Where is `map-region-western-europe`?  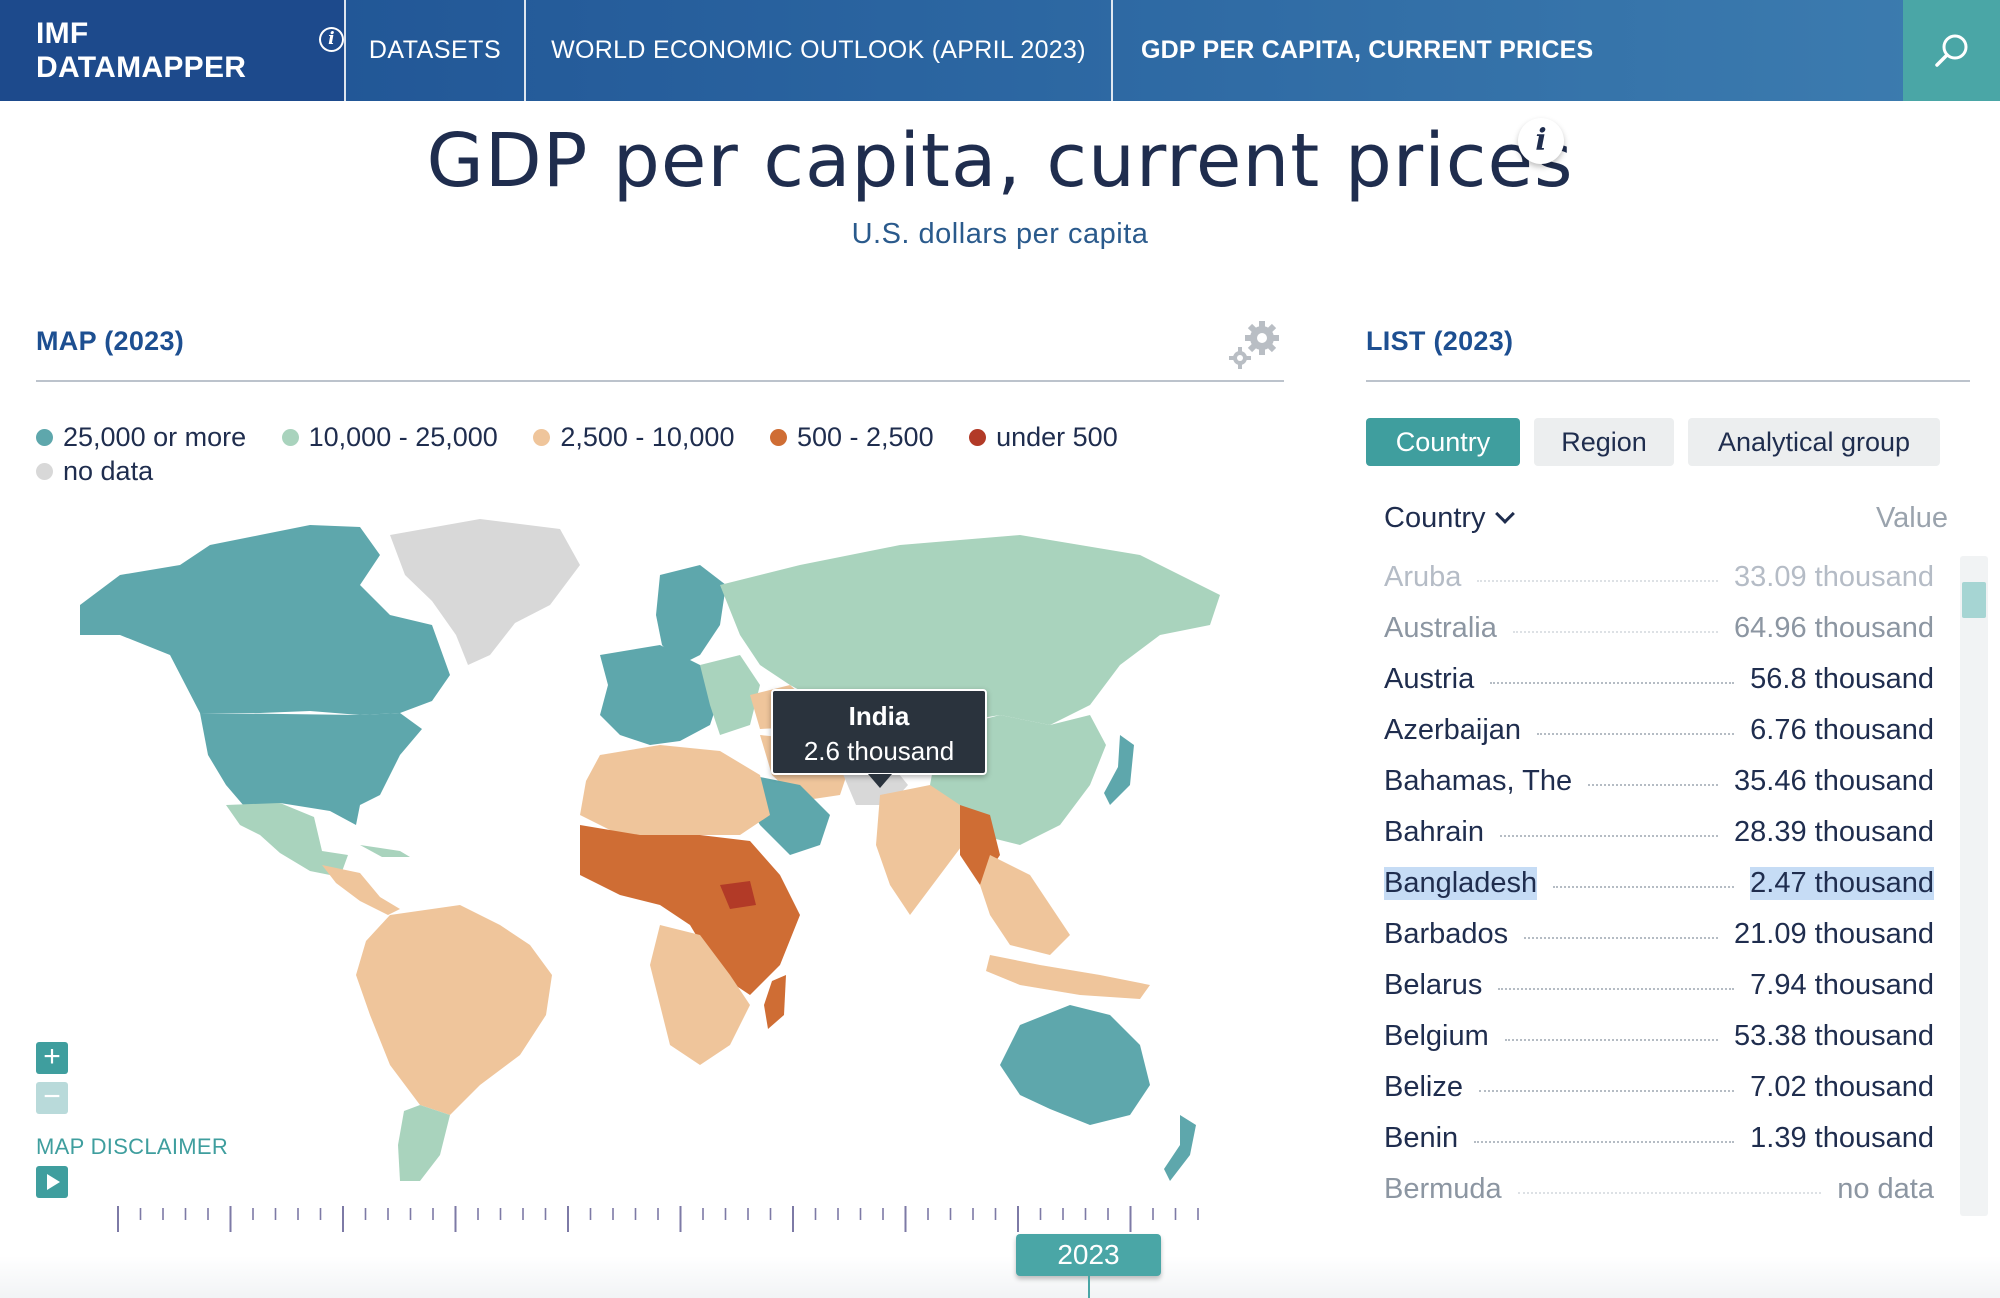
map-region-western-europe is located at coordinates (660, 695).